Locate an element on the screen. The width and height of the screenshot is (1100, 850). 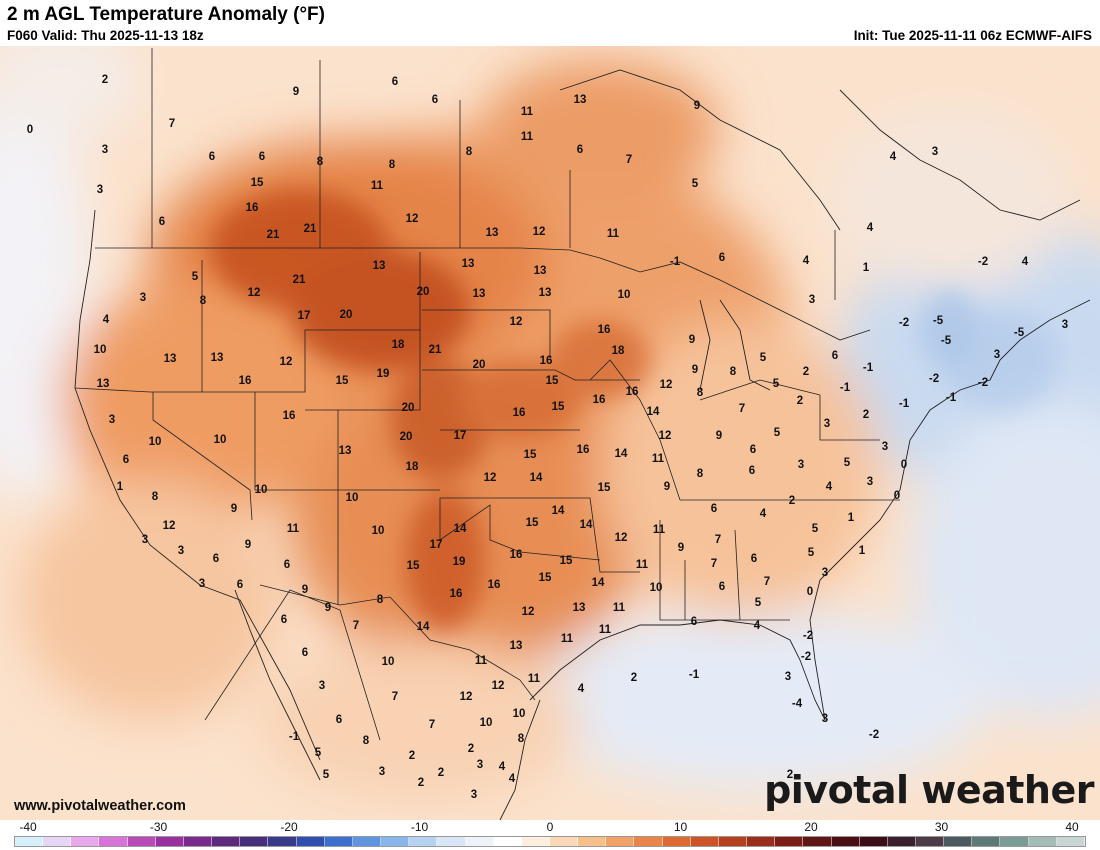
legend-tick-label: -10 is located at coordinates (419, 827).